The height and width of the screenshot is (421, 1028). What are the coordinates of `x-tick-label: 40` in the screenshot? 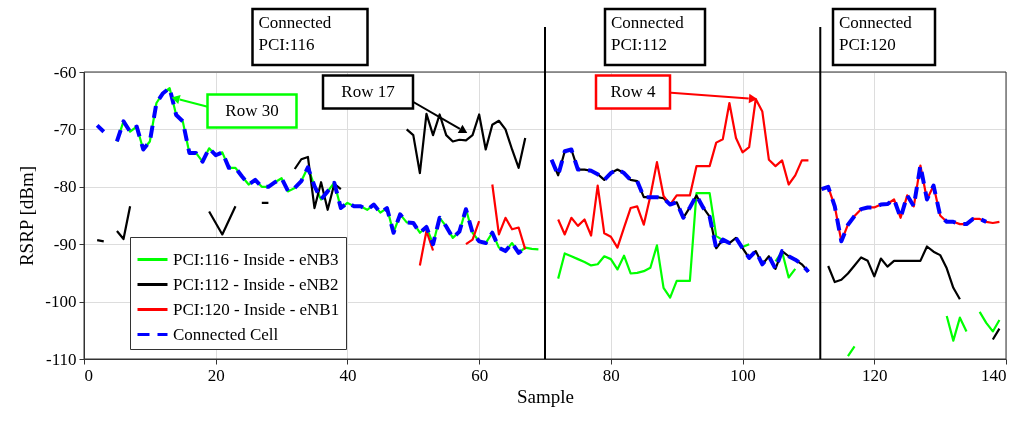 It's located at (348, 375).